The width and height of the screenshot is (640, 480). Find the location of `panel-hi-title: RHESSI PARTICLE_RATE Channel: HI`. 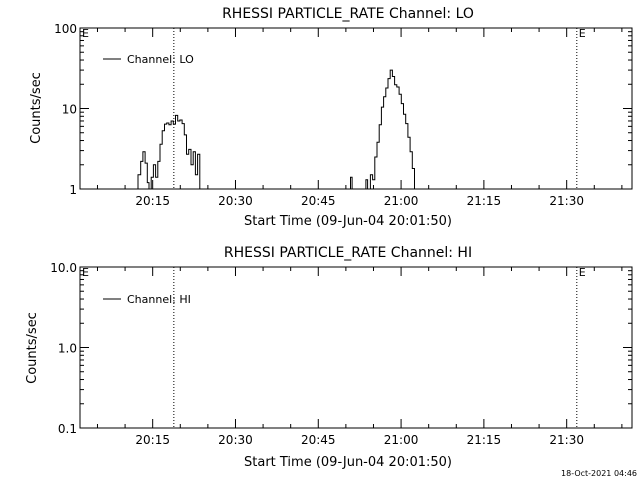

panel-hi-title: RHESSI PARTICLE_RATE Channel: HI is located at coordinates (348, 253).